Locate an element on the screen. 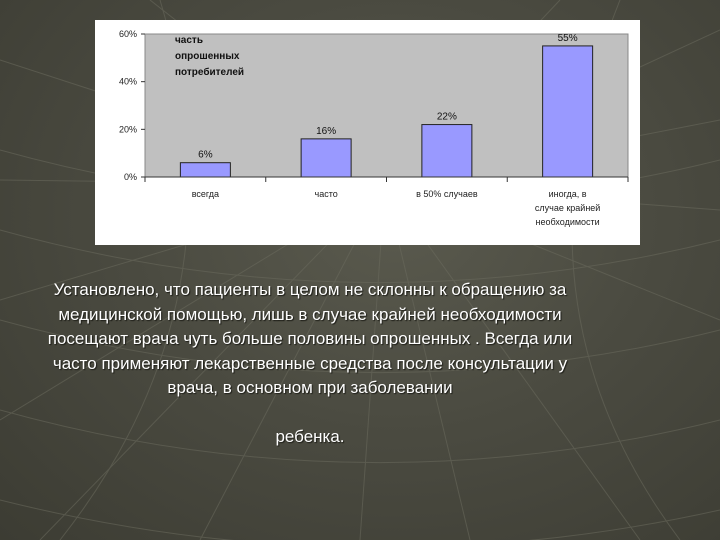 Image resolution: width=720 pixels, height=540 pixels. y-tick-label: 0% is located at coordinates (130, 177).